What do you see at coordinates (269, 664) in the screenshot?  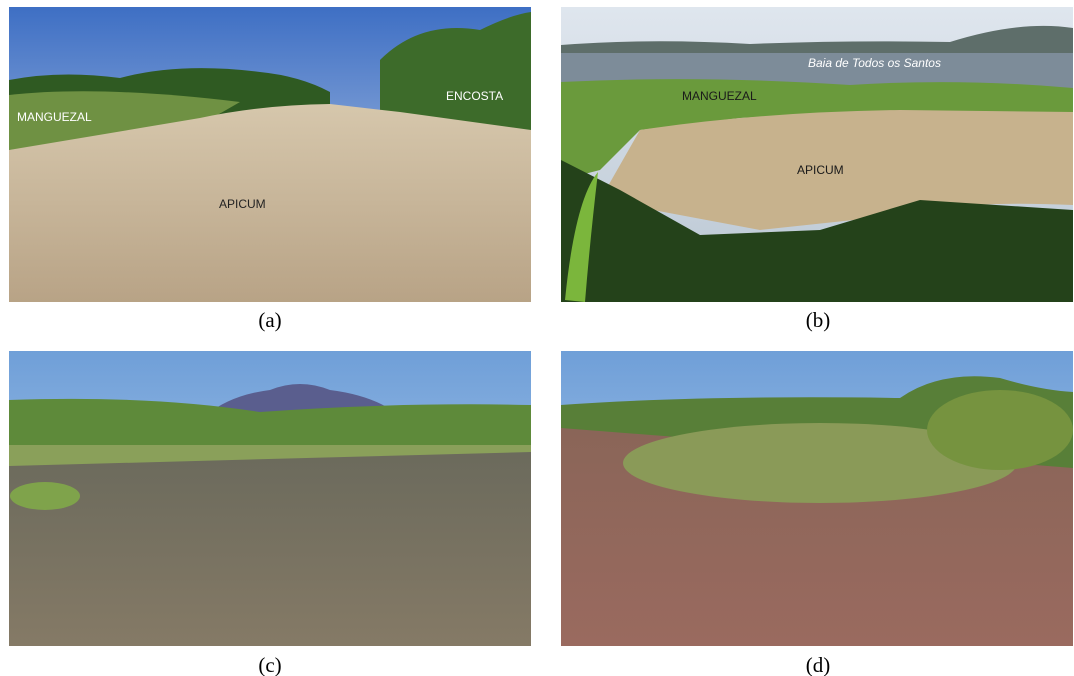 I see `caption: (c)` at bounding box center [269, 664].